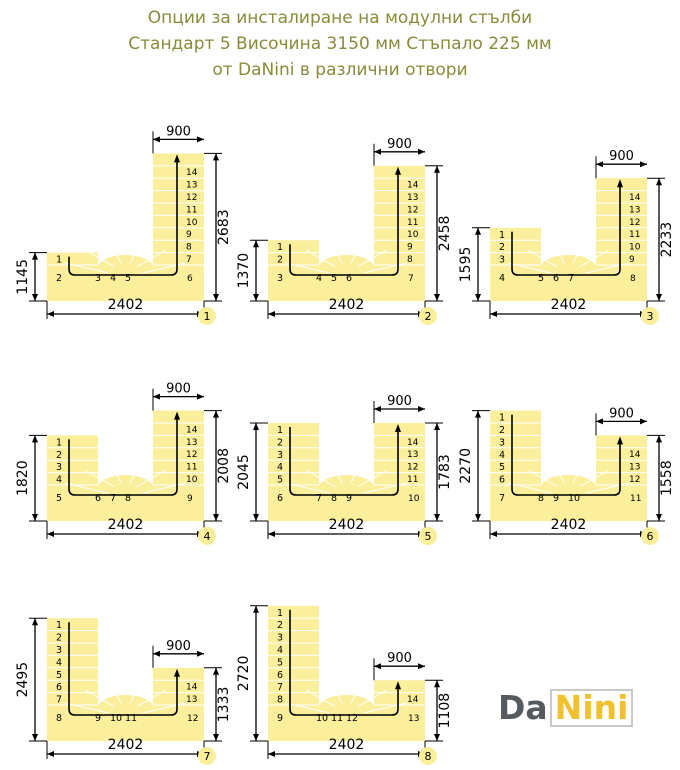 The height and width of the screenshot is (770, 680). What do you see at coordinates (340, 18) in the screenshot?
I see `title-line-1: Опции за инсталиране на модулни стълби` at bounding box center [340, 18].